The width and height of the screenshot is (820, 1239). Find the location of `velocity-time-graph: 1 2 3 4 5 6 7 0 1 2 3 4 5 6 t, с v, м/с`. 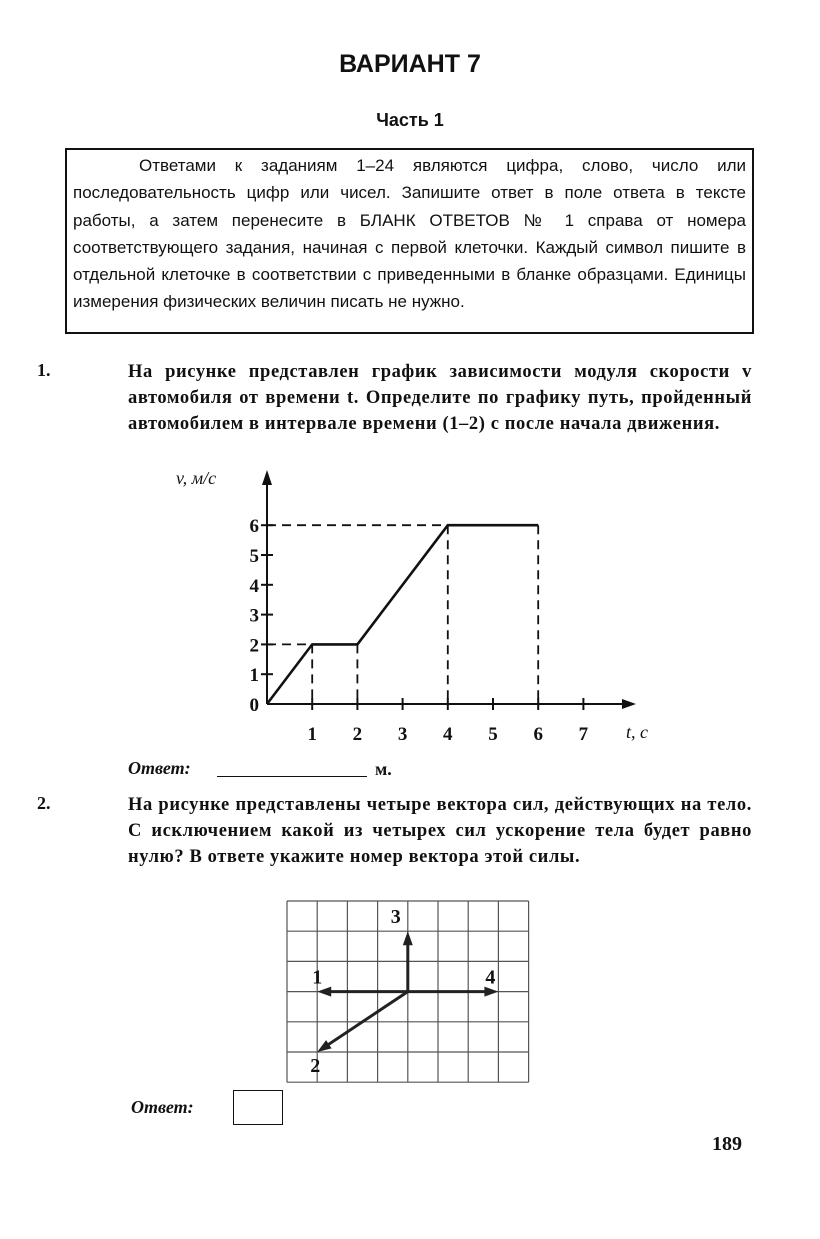

velocity-time-graph: 1 2 3 4 5 6 7 0 1 2 3 4 5 6 t, с v, м/с is located at coordinates (412, 606).